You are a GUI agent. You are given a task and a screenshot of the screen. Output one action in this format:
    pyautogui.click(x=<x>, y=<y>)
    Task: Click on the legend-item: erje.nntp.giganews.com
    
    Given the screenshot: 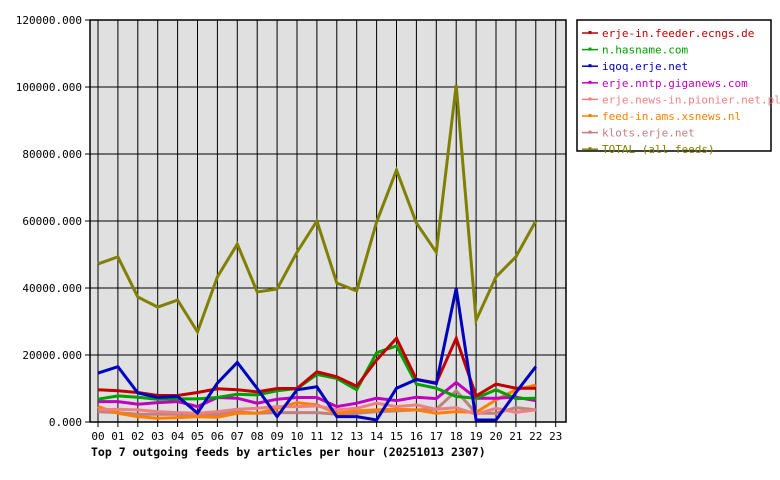 What is the action you would take?
    pyautogui.click(x=665, y=83)
    